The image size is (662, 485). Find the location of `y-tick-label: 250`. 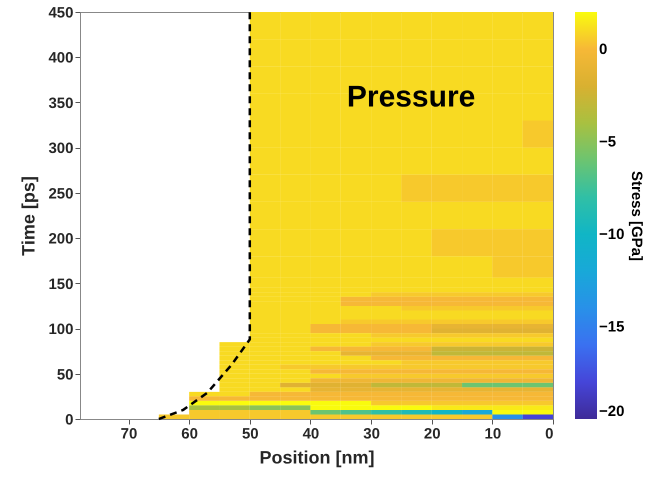

y-tick-label: 250 is located at coordinates (61, 193).